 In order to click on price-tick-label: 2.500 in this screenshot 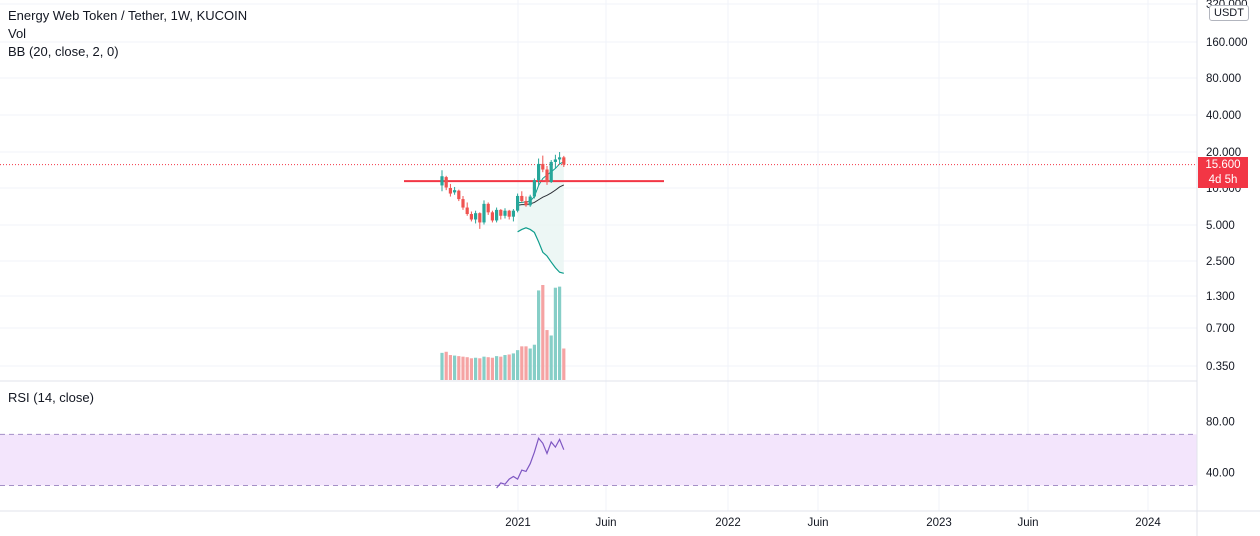, I will do `click(1220, 262)`.